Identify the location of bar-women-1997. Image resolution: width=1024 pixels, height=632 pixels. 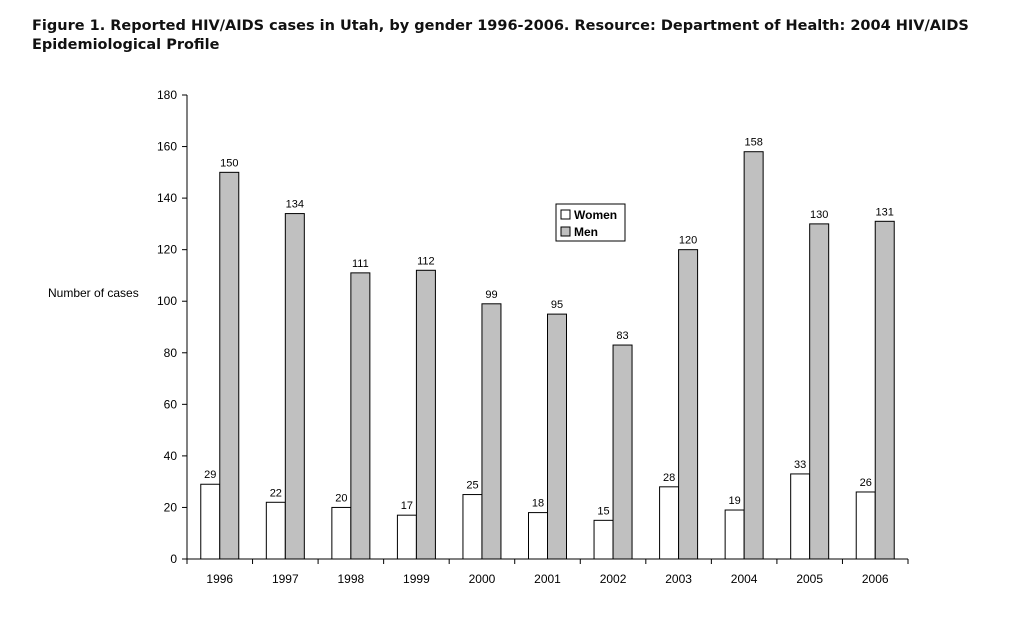
(275, 530).